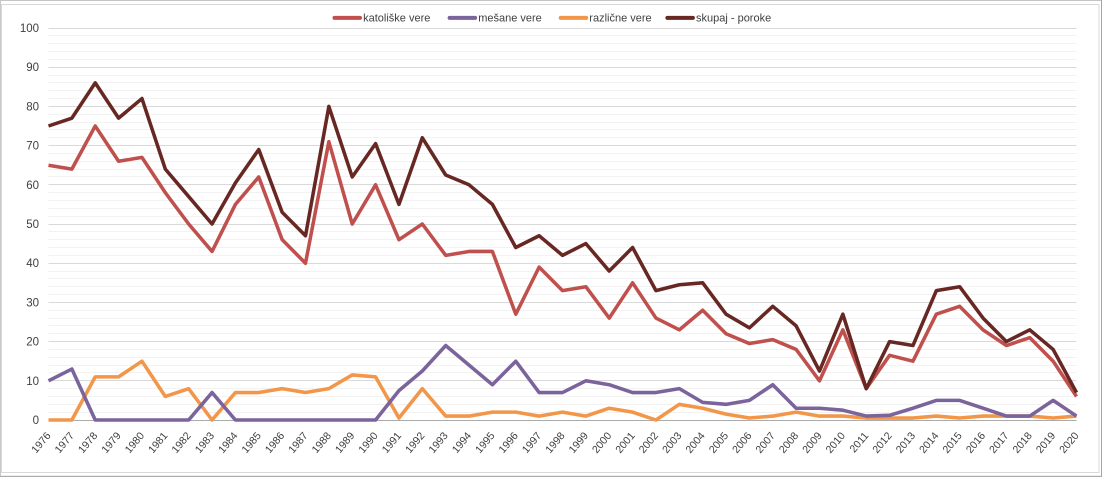 This screenshot has height=482, width=1102. I want to click on svg-text: 90, so click(32, 68).